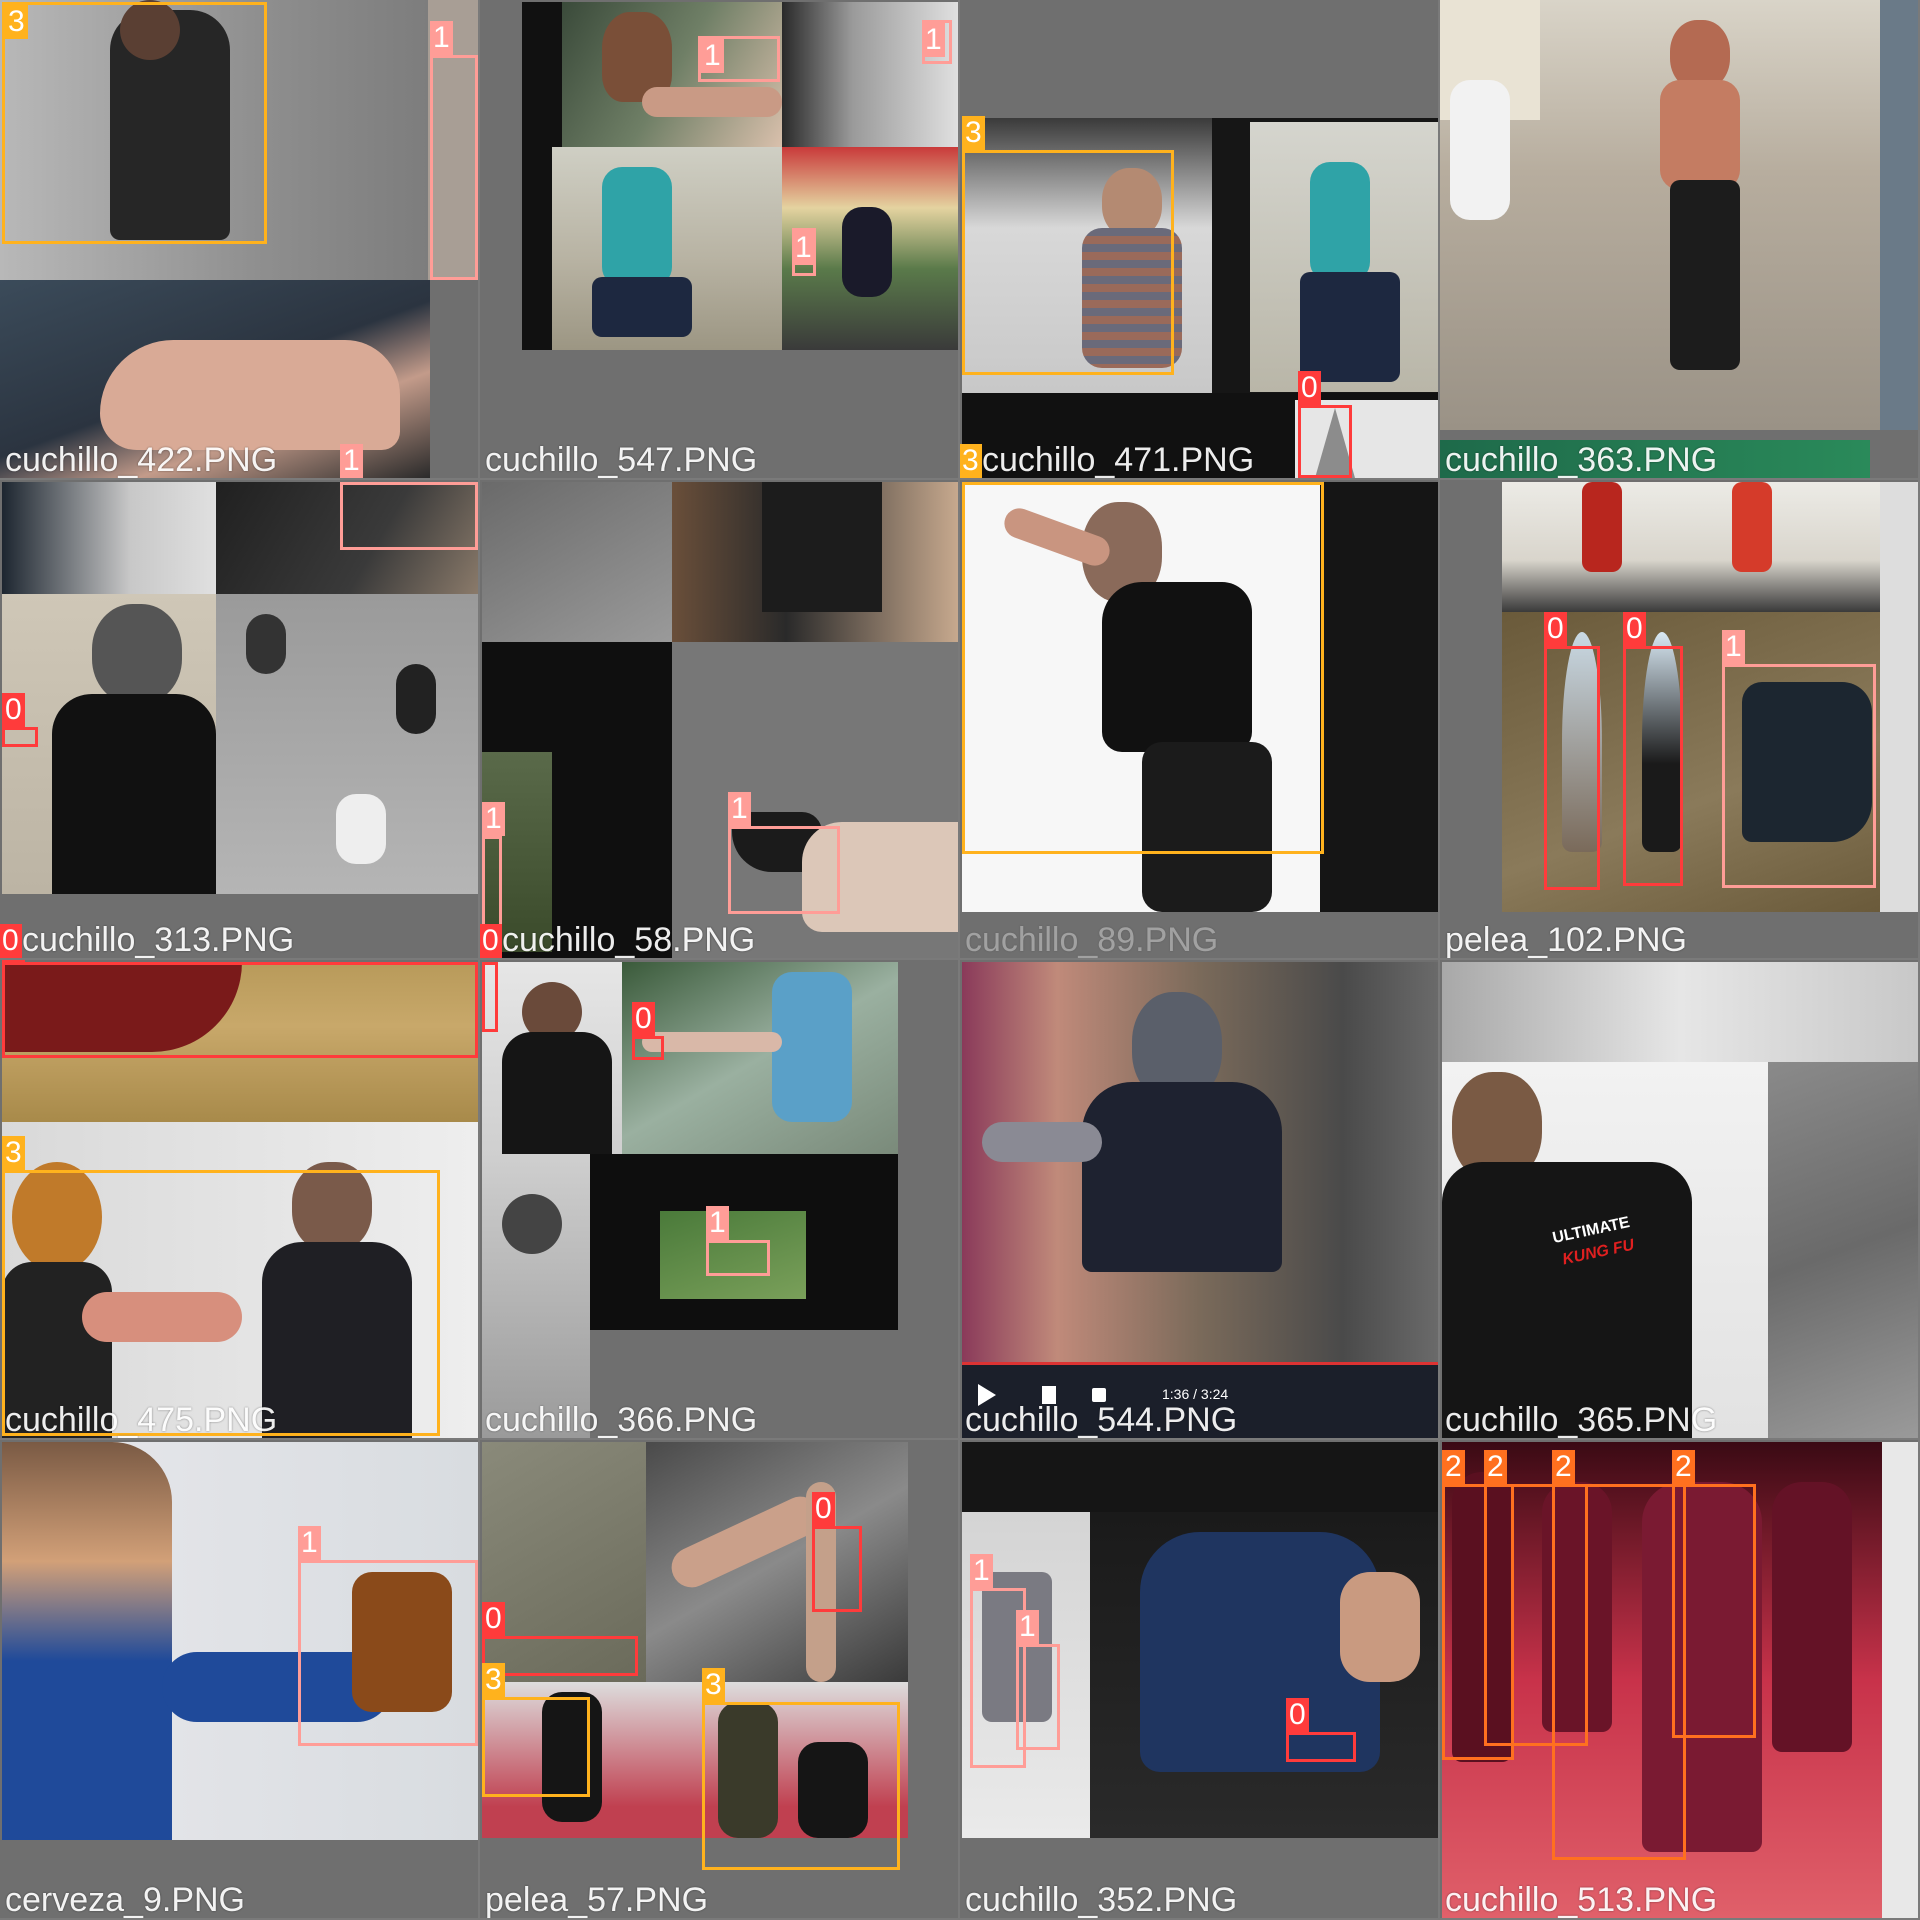 The image size is (1920, 1920). What do you see at coordinates (621, 459) in the screenshot?
I see `image-filename: cuchillo_547.PNG` at bounding box center [621, 459].